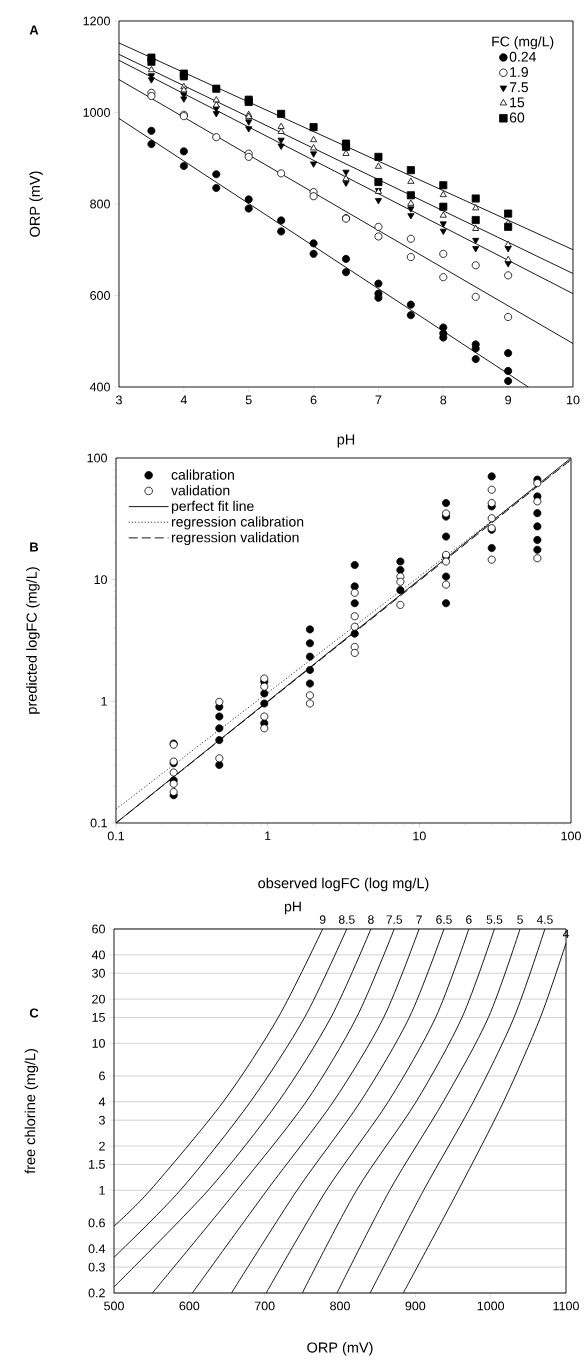 The image size is (586, 1362). What do you see at coordinates (183, 400) in the screenshot?
I see `x-tick-label: 4` at bounding box center [183, 400].